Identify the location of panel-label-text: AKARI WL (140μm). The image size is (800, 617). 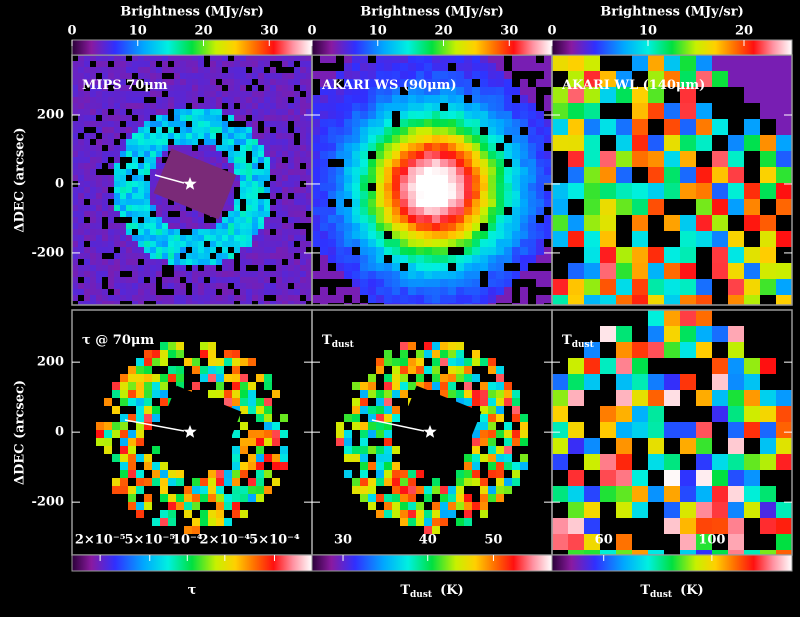
(633, 85).